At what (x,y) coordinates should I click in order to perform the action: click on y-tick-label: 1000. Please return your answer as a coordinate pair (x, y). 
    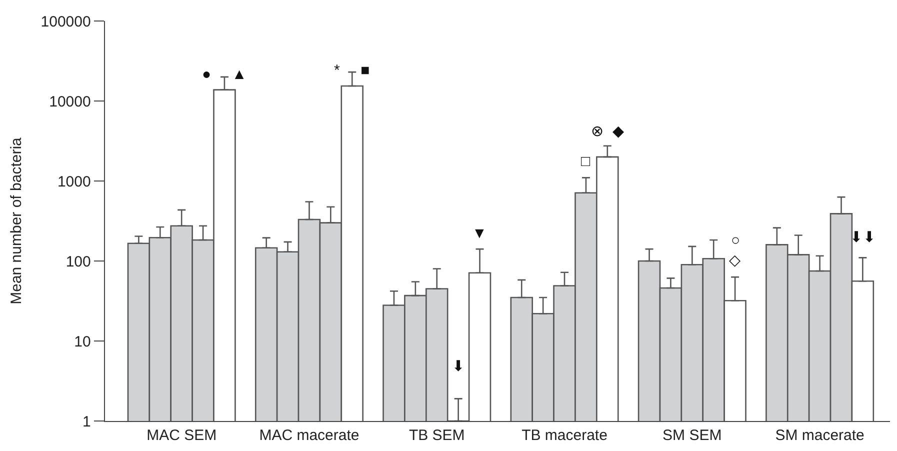
    Looking at the image, I should click on (74, 181).